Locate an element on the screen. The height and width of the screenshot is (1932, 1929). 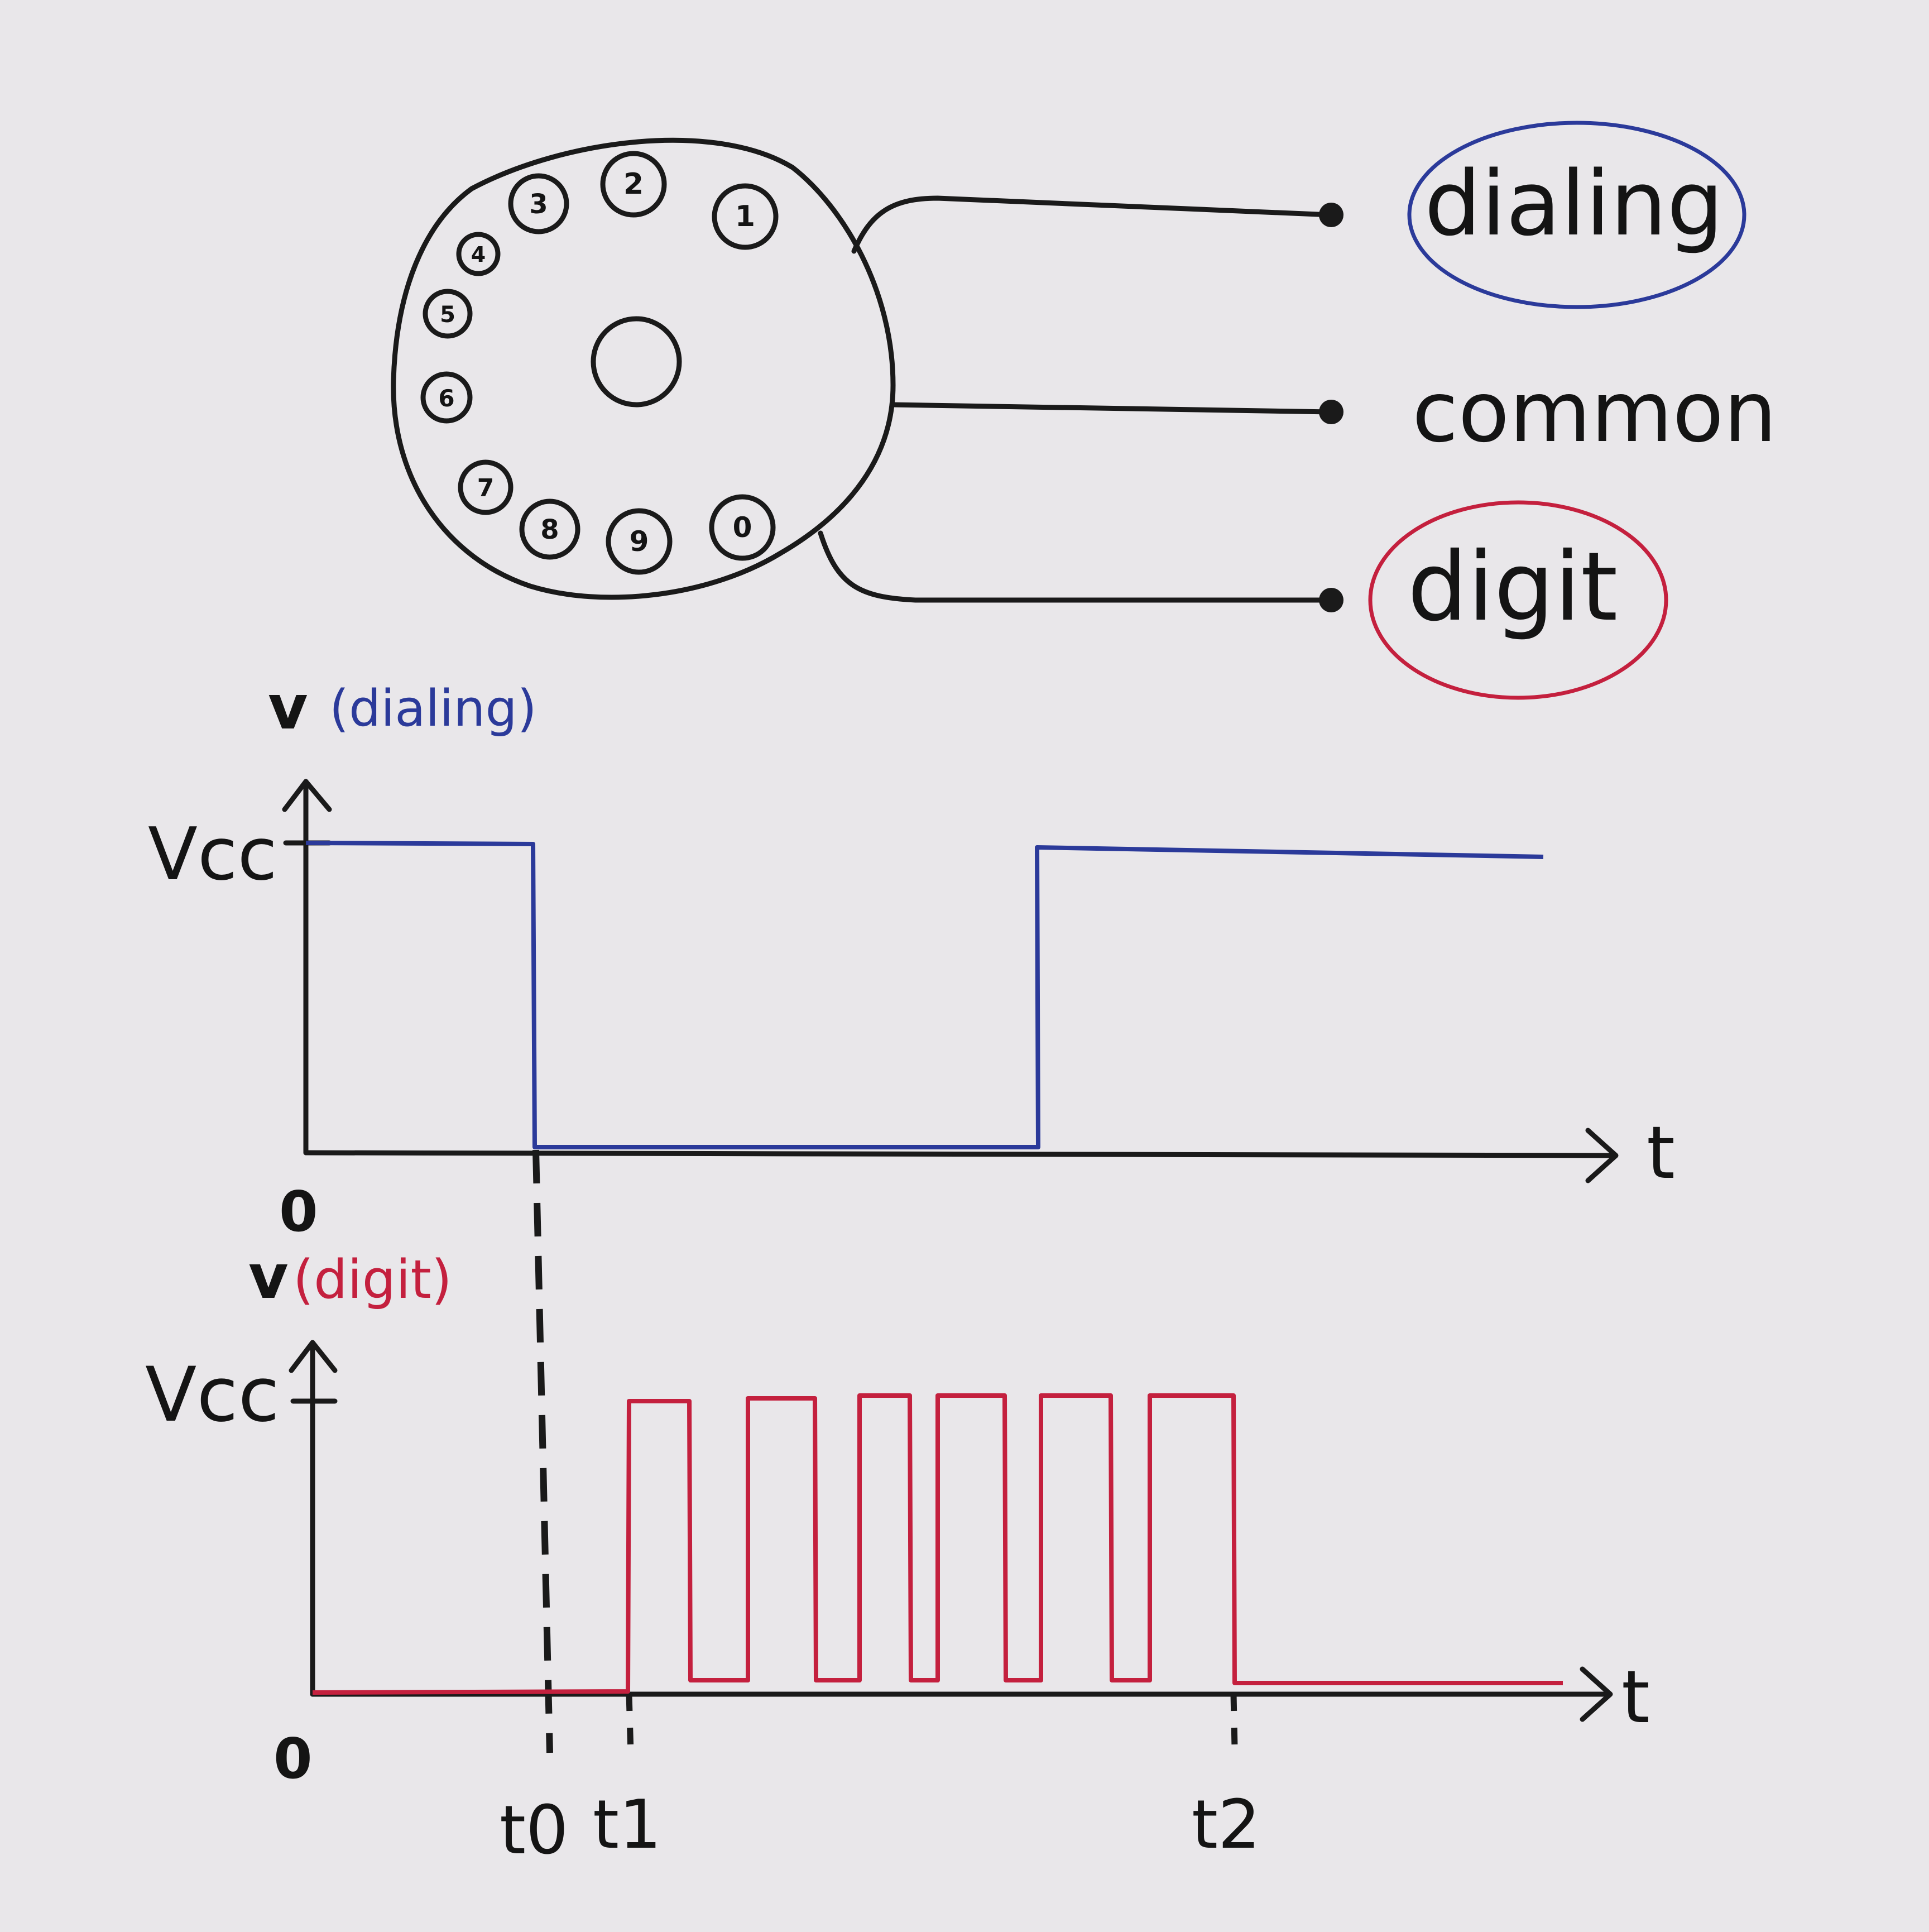
finger-hole-4: 4 is located at coordinates (478, 254).